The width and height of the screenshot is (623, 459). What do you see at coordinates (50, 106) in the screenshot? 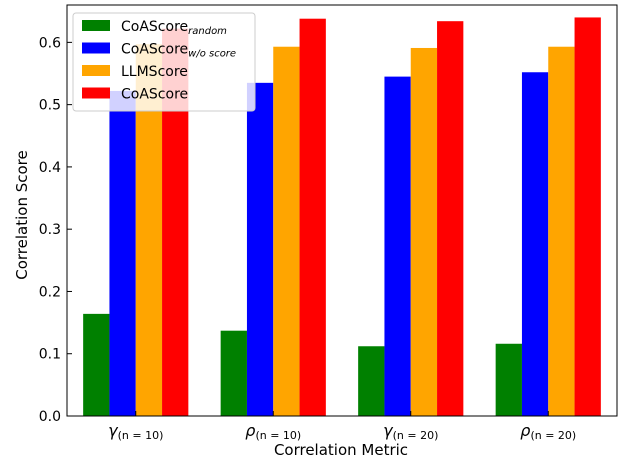
I see `y-tick-label: 0.5` at bounding box center [50, 106].